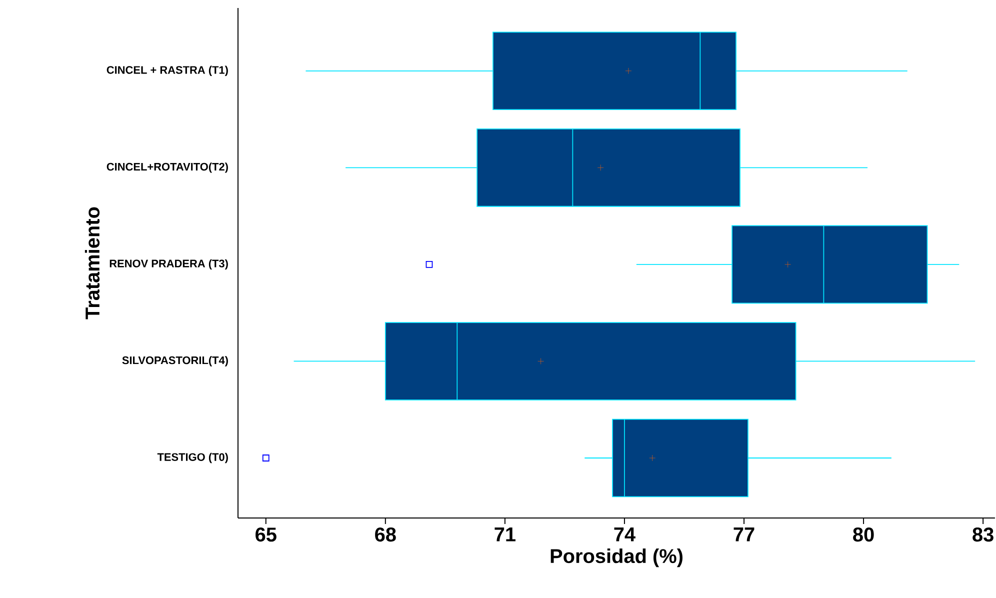 The image size is (996, 598). What do you see at coordinates (92, 263) in the screenshot?
I see `y-axis-title: Tratamiento` at bounding box center [92, 263].